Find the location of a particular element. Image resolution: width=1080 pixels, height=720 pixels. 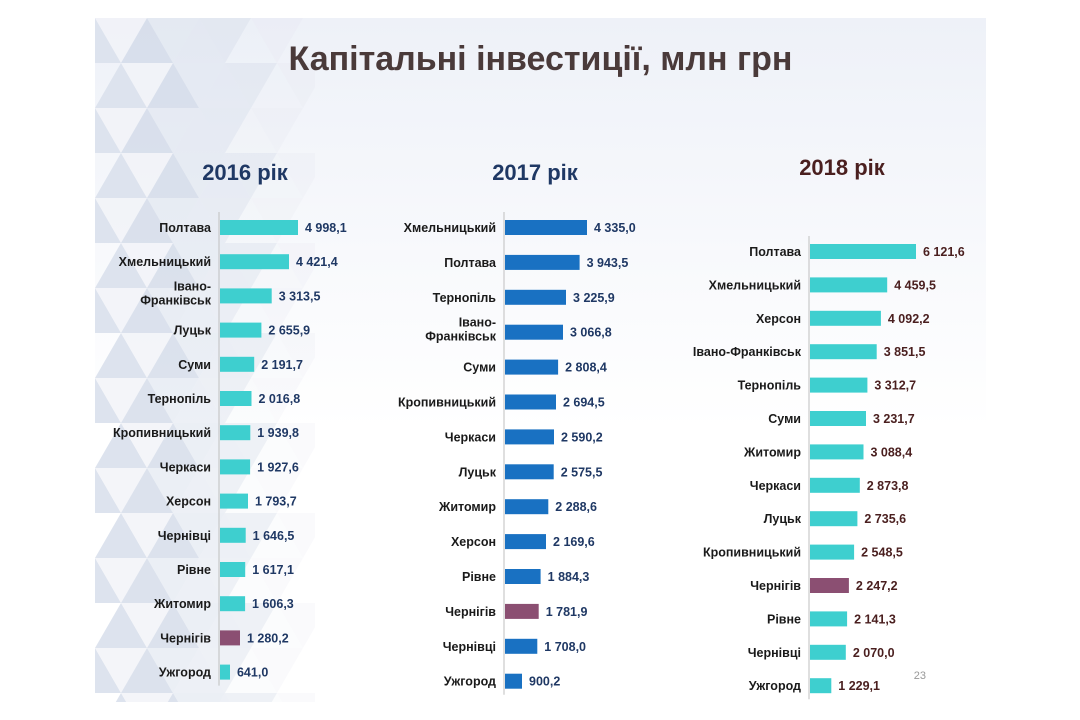

value-label-2016-9: 1 646,5 is located at coordinates (274, 536).